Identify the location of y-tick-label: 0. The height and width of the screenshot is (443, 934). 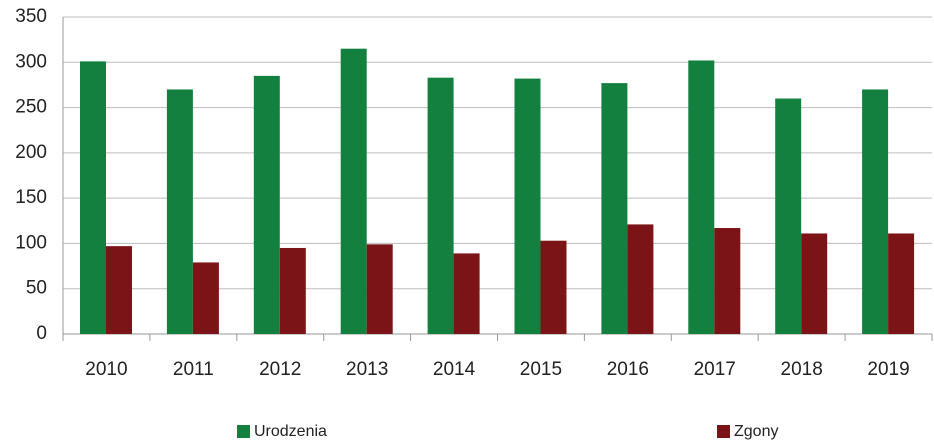
(41, 333).